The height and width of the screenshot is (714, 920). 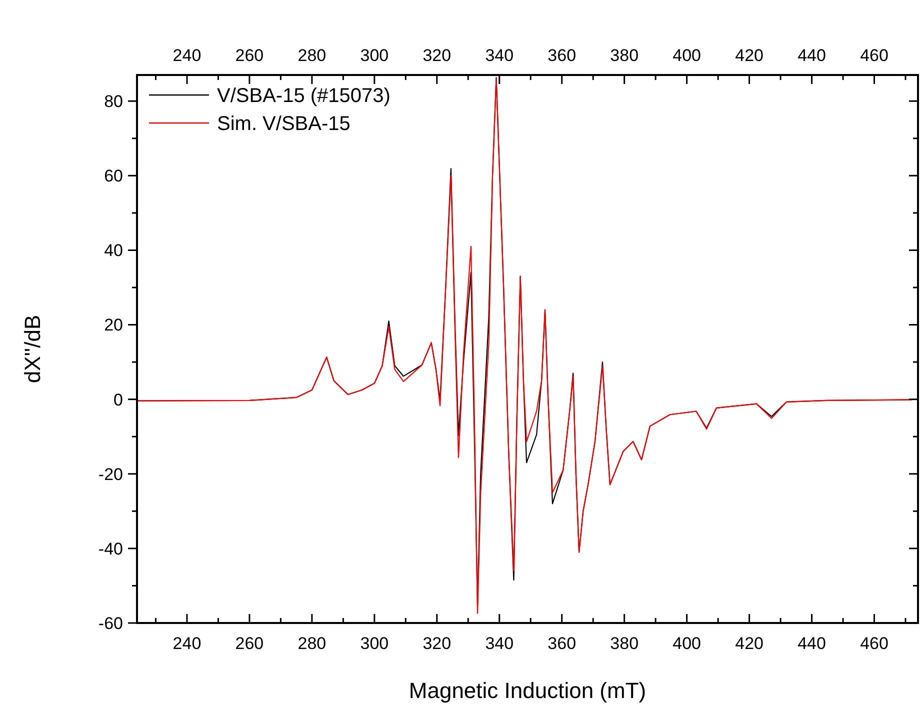 What do you see at coordinates (113, 250) in the screenshot?
I see `y-tick-label: 40` at bounding box center [113, 250].